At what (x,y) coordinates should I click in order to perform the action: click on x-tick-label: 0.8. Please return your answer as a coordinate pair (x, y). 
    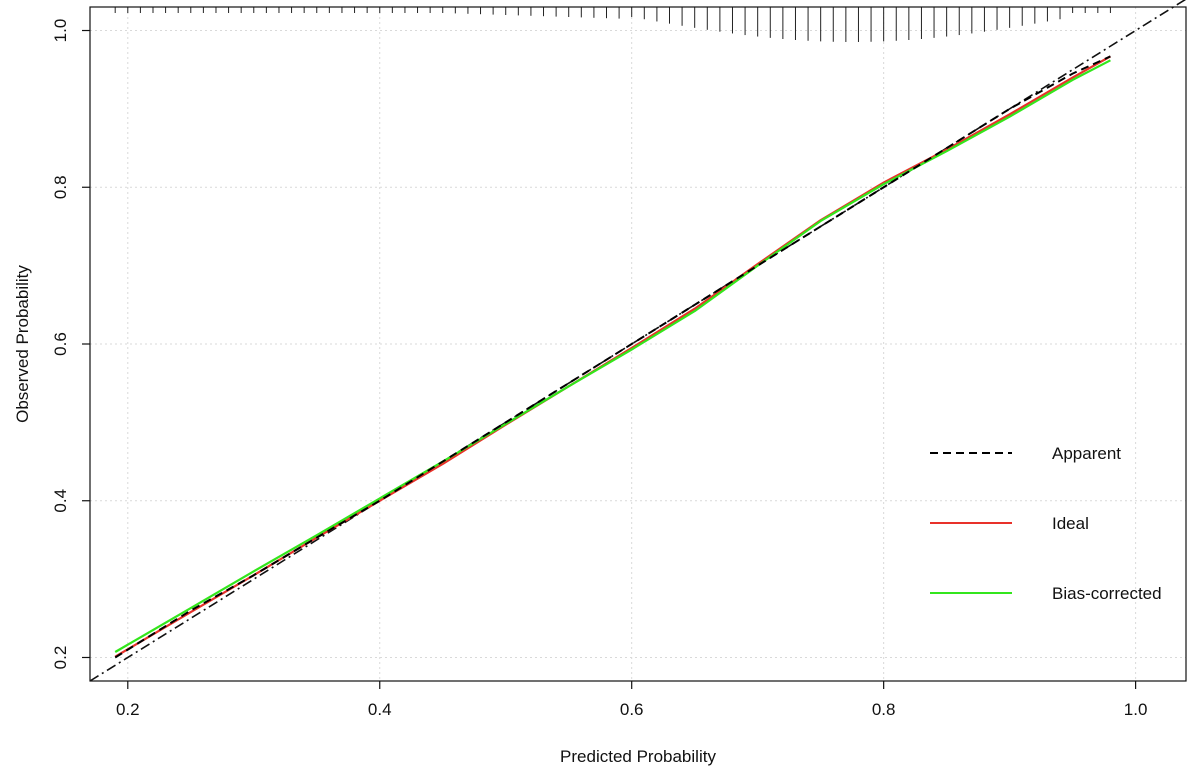
    Looking at the image, I should click on (884, 709).